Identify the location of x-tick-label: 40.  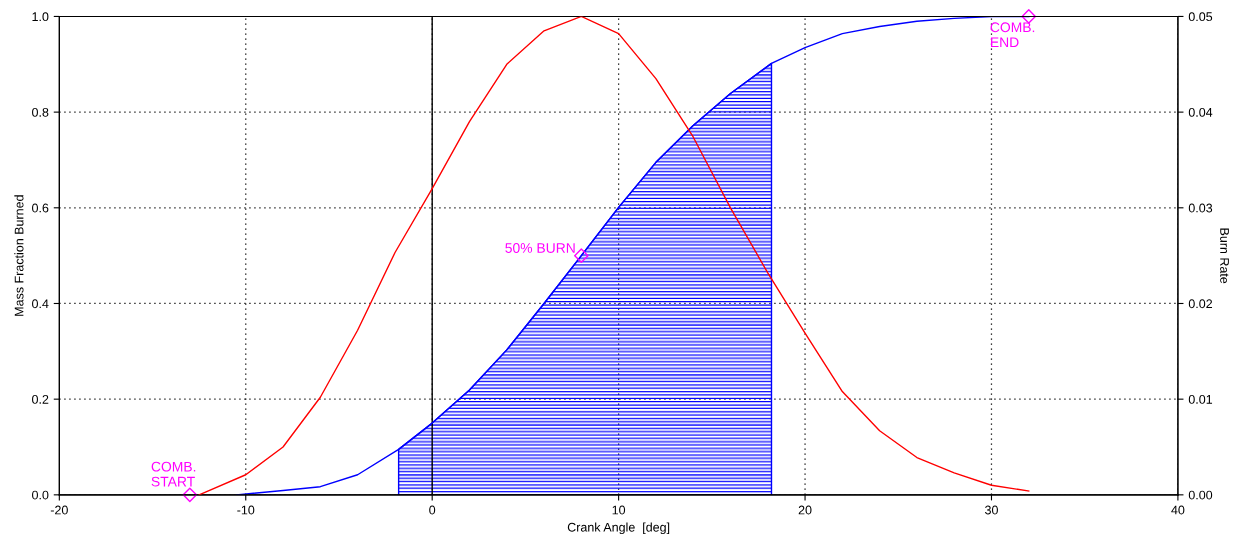
(1178, 510).